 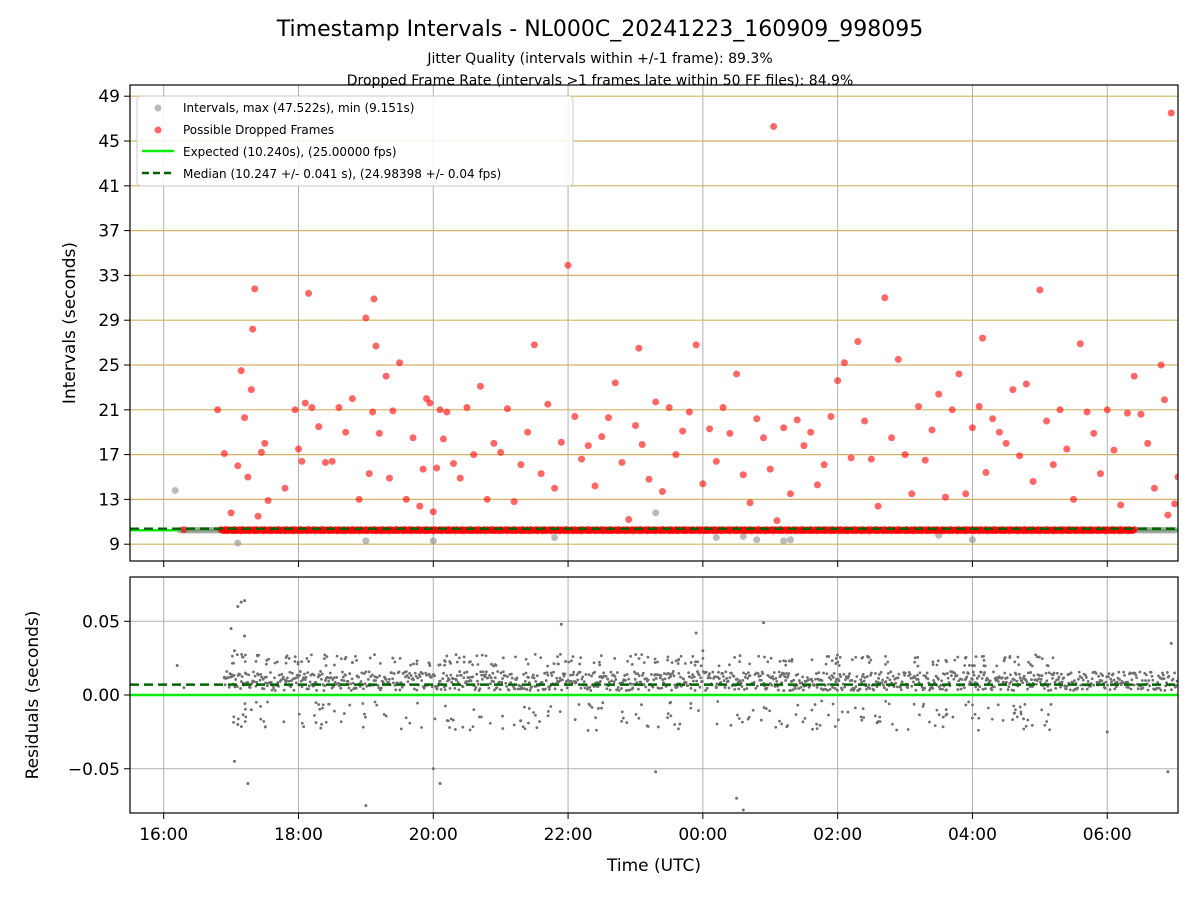 What do you see at coordinates (972, 540) in the screenshot?
I see `interval-point` at bounding box center [972, 540].